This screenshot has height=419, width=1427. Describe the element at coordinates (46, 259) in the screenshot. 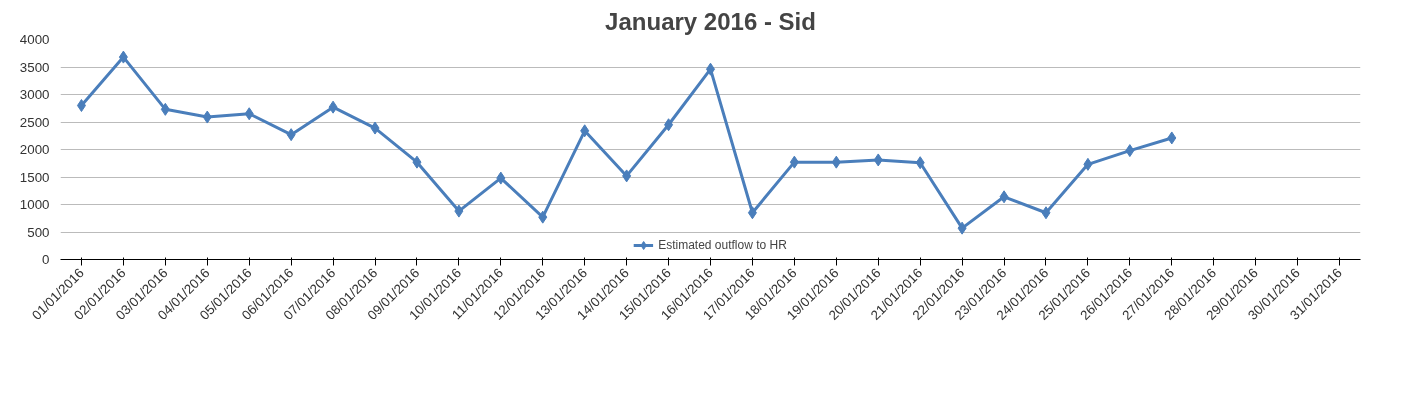

I see `y-tick-label: 0` at that location.